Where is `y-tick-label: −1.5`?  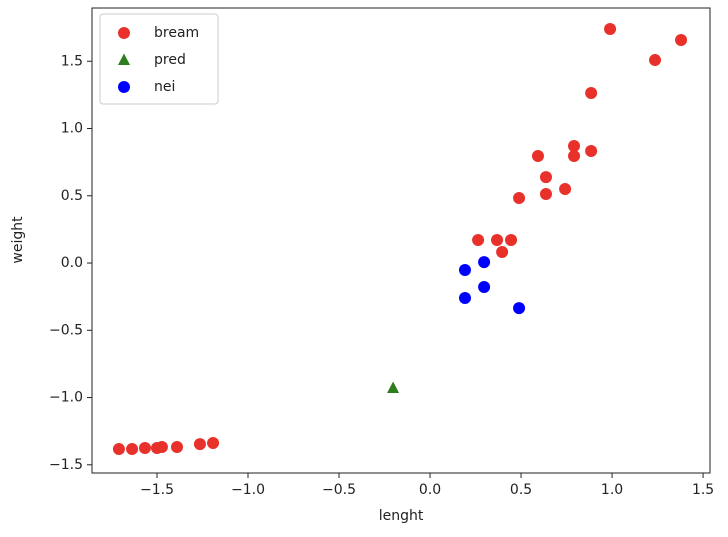
y-tick-label: −1.5 is located at coordinates (66, 465).